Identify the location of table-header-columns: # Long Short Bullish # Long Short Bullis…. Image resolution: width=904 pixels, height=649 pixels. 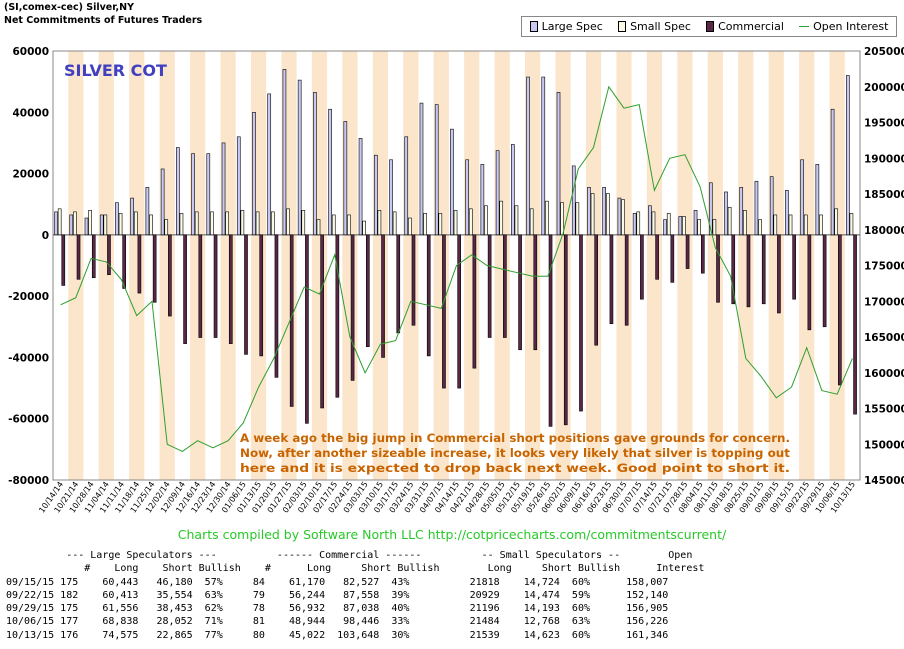
(355, 569).